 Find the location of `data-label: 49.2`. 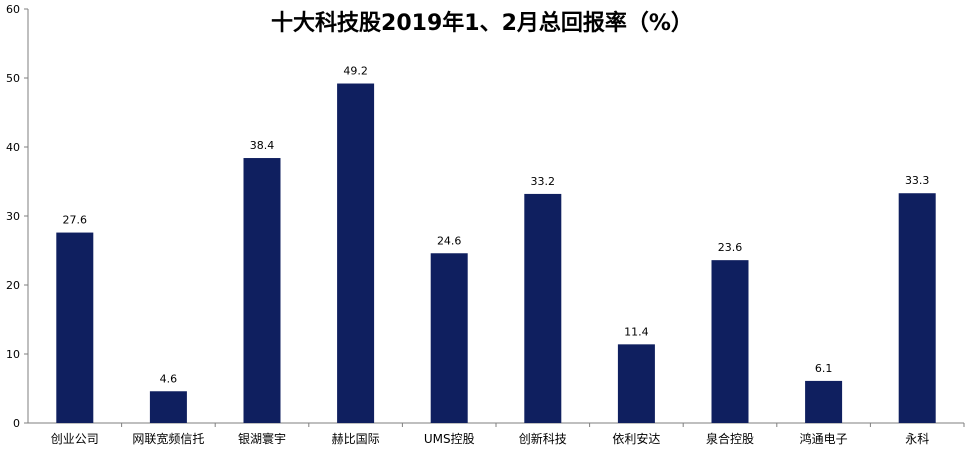

data-label: 49.2 is located at coordinates (355, 71).